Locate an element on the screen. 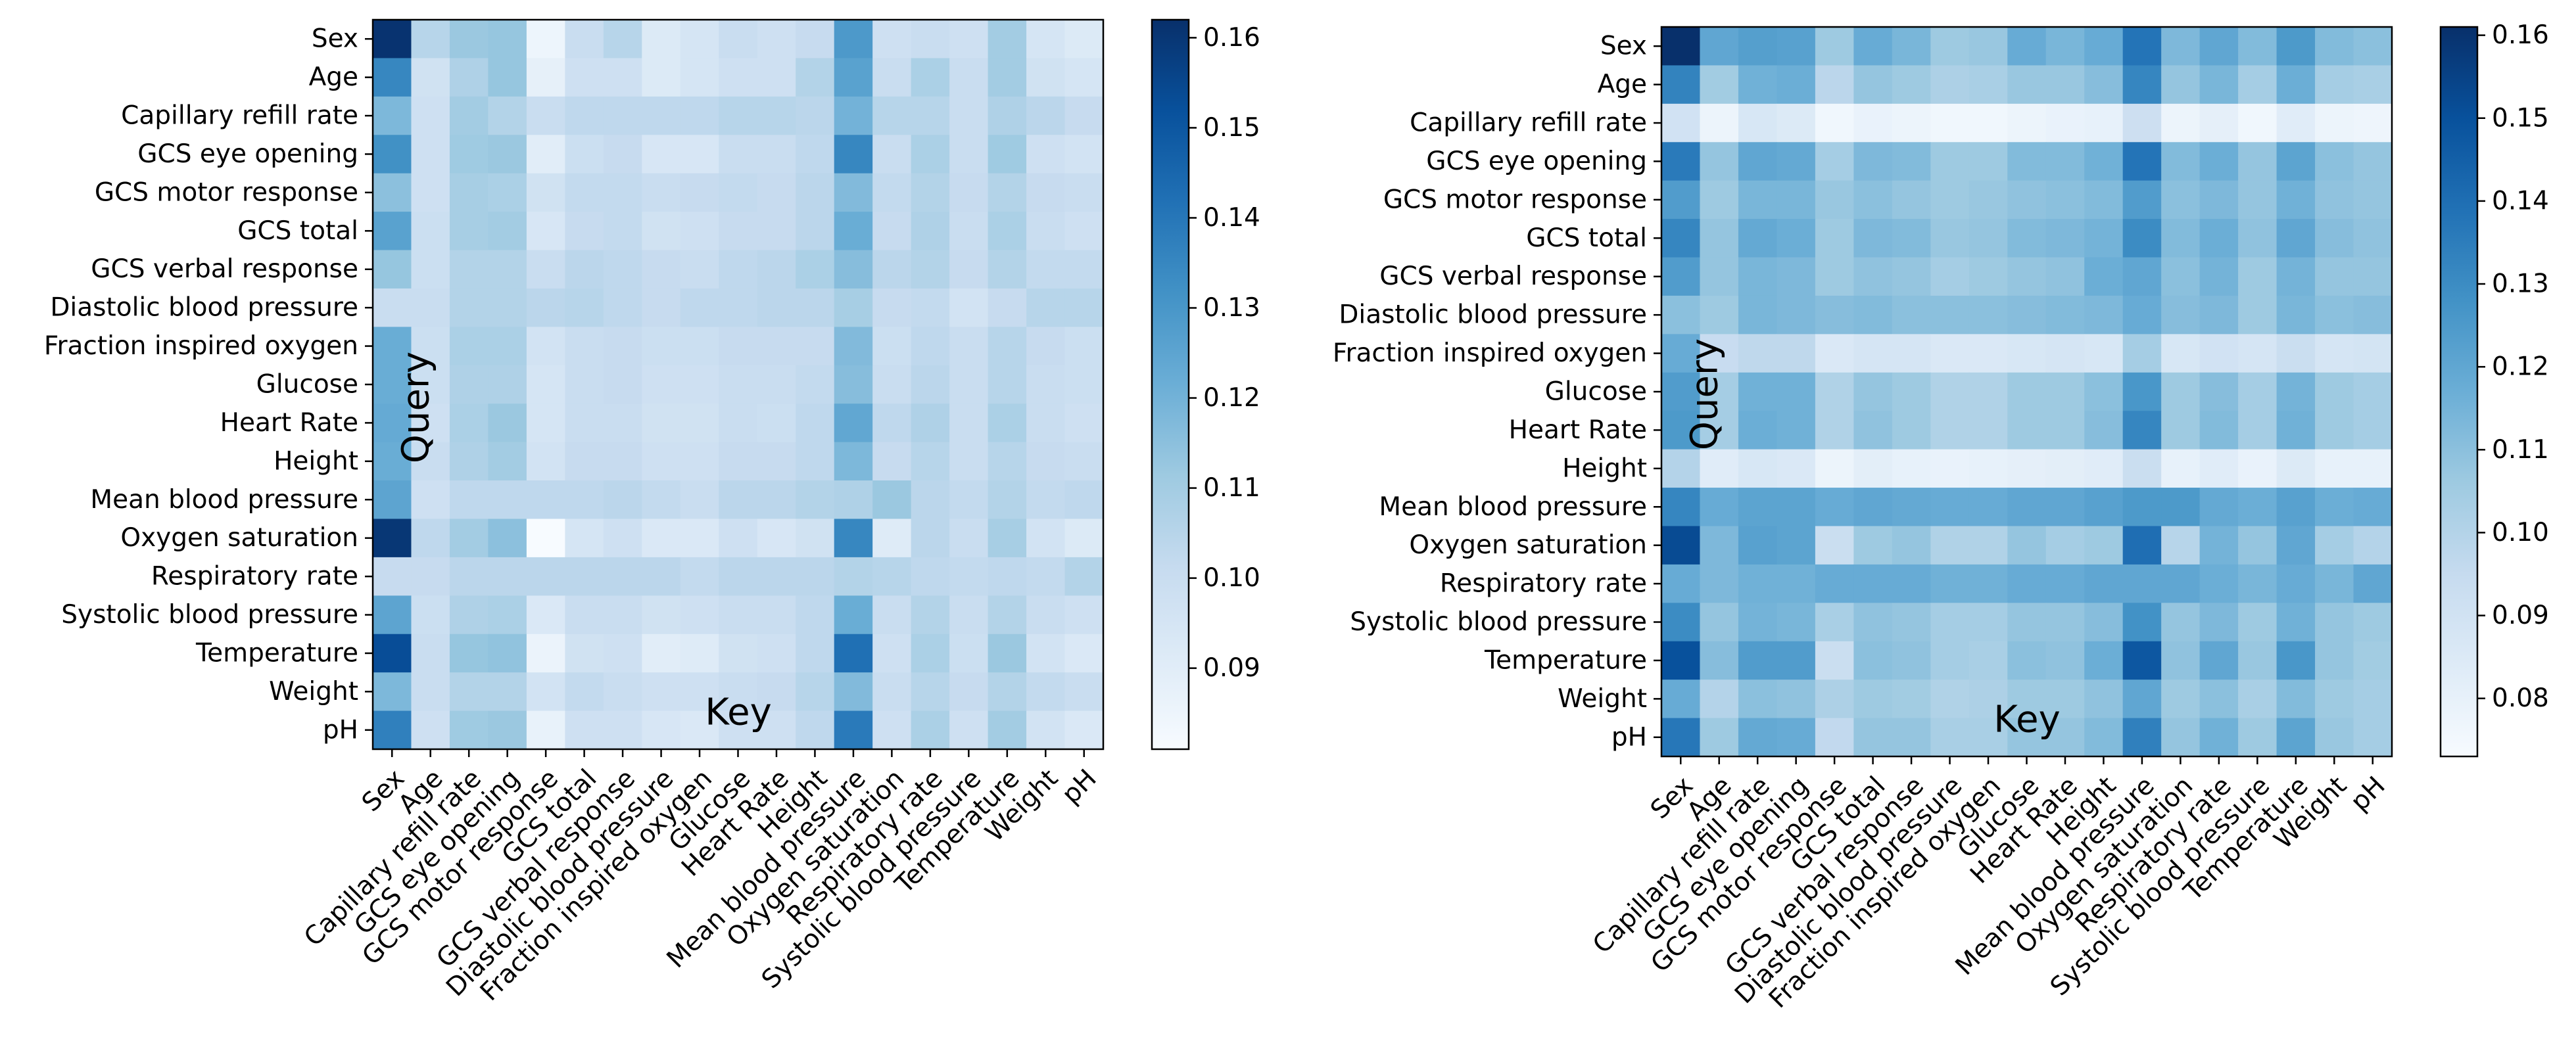  colorbar-tick-label: 0.08 is located at coordinates (2521, 698).